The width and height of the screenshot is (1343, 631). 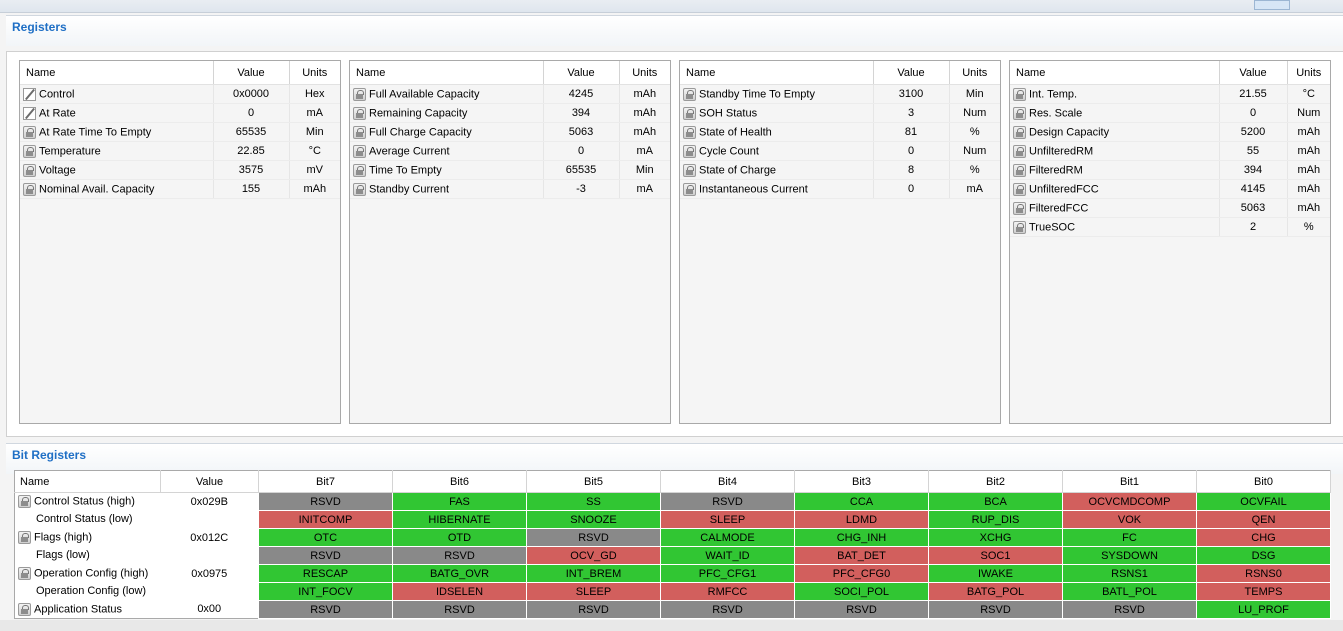 I want to click on register-row: Int. Temp. 21.55 °C, so click(x=1170, y=94).